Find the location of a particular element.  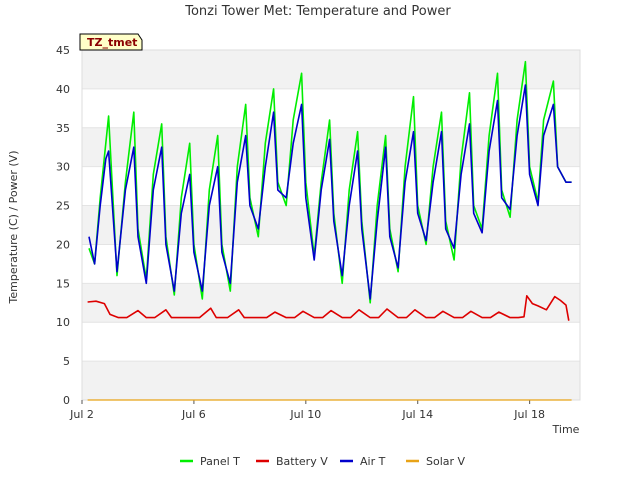

site-label-bg is located at coordinates (111, 42).